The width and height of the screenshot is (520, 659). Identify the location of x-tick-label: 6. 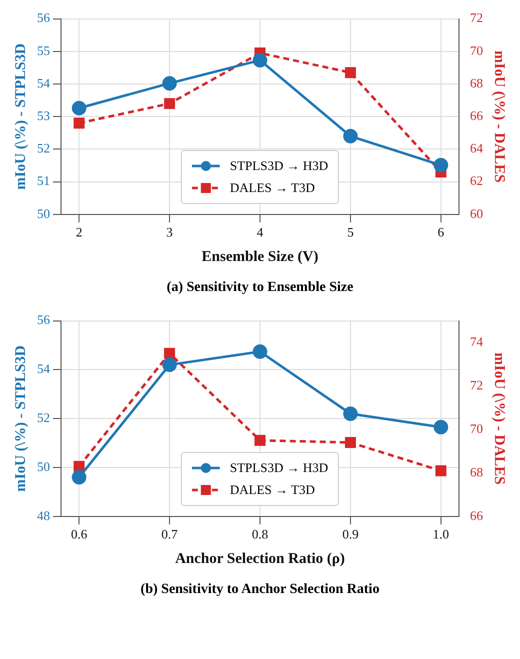
(441, 232).